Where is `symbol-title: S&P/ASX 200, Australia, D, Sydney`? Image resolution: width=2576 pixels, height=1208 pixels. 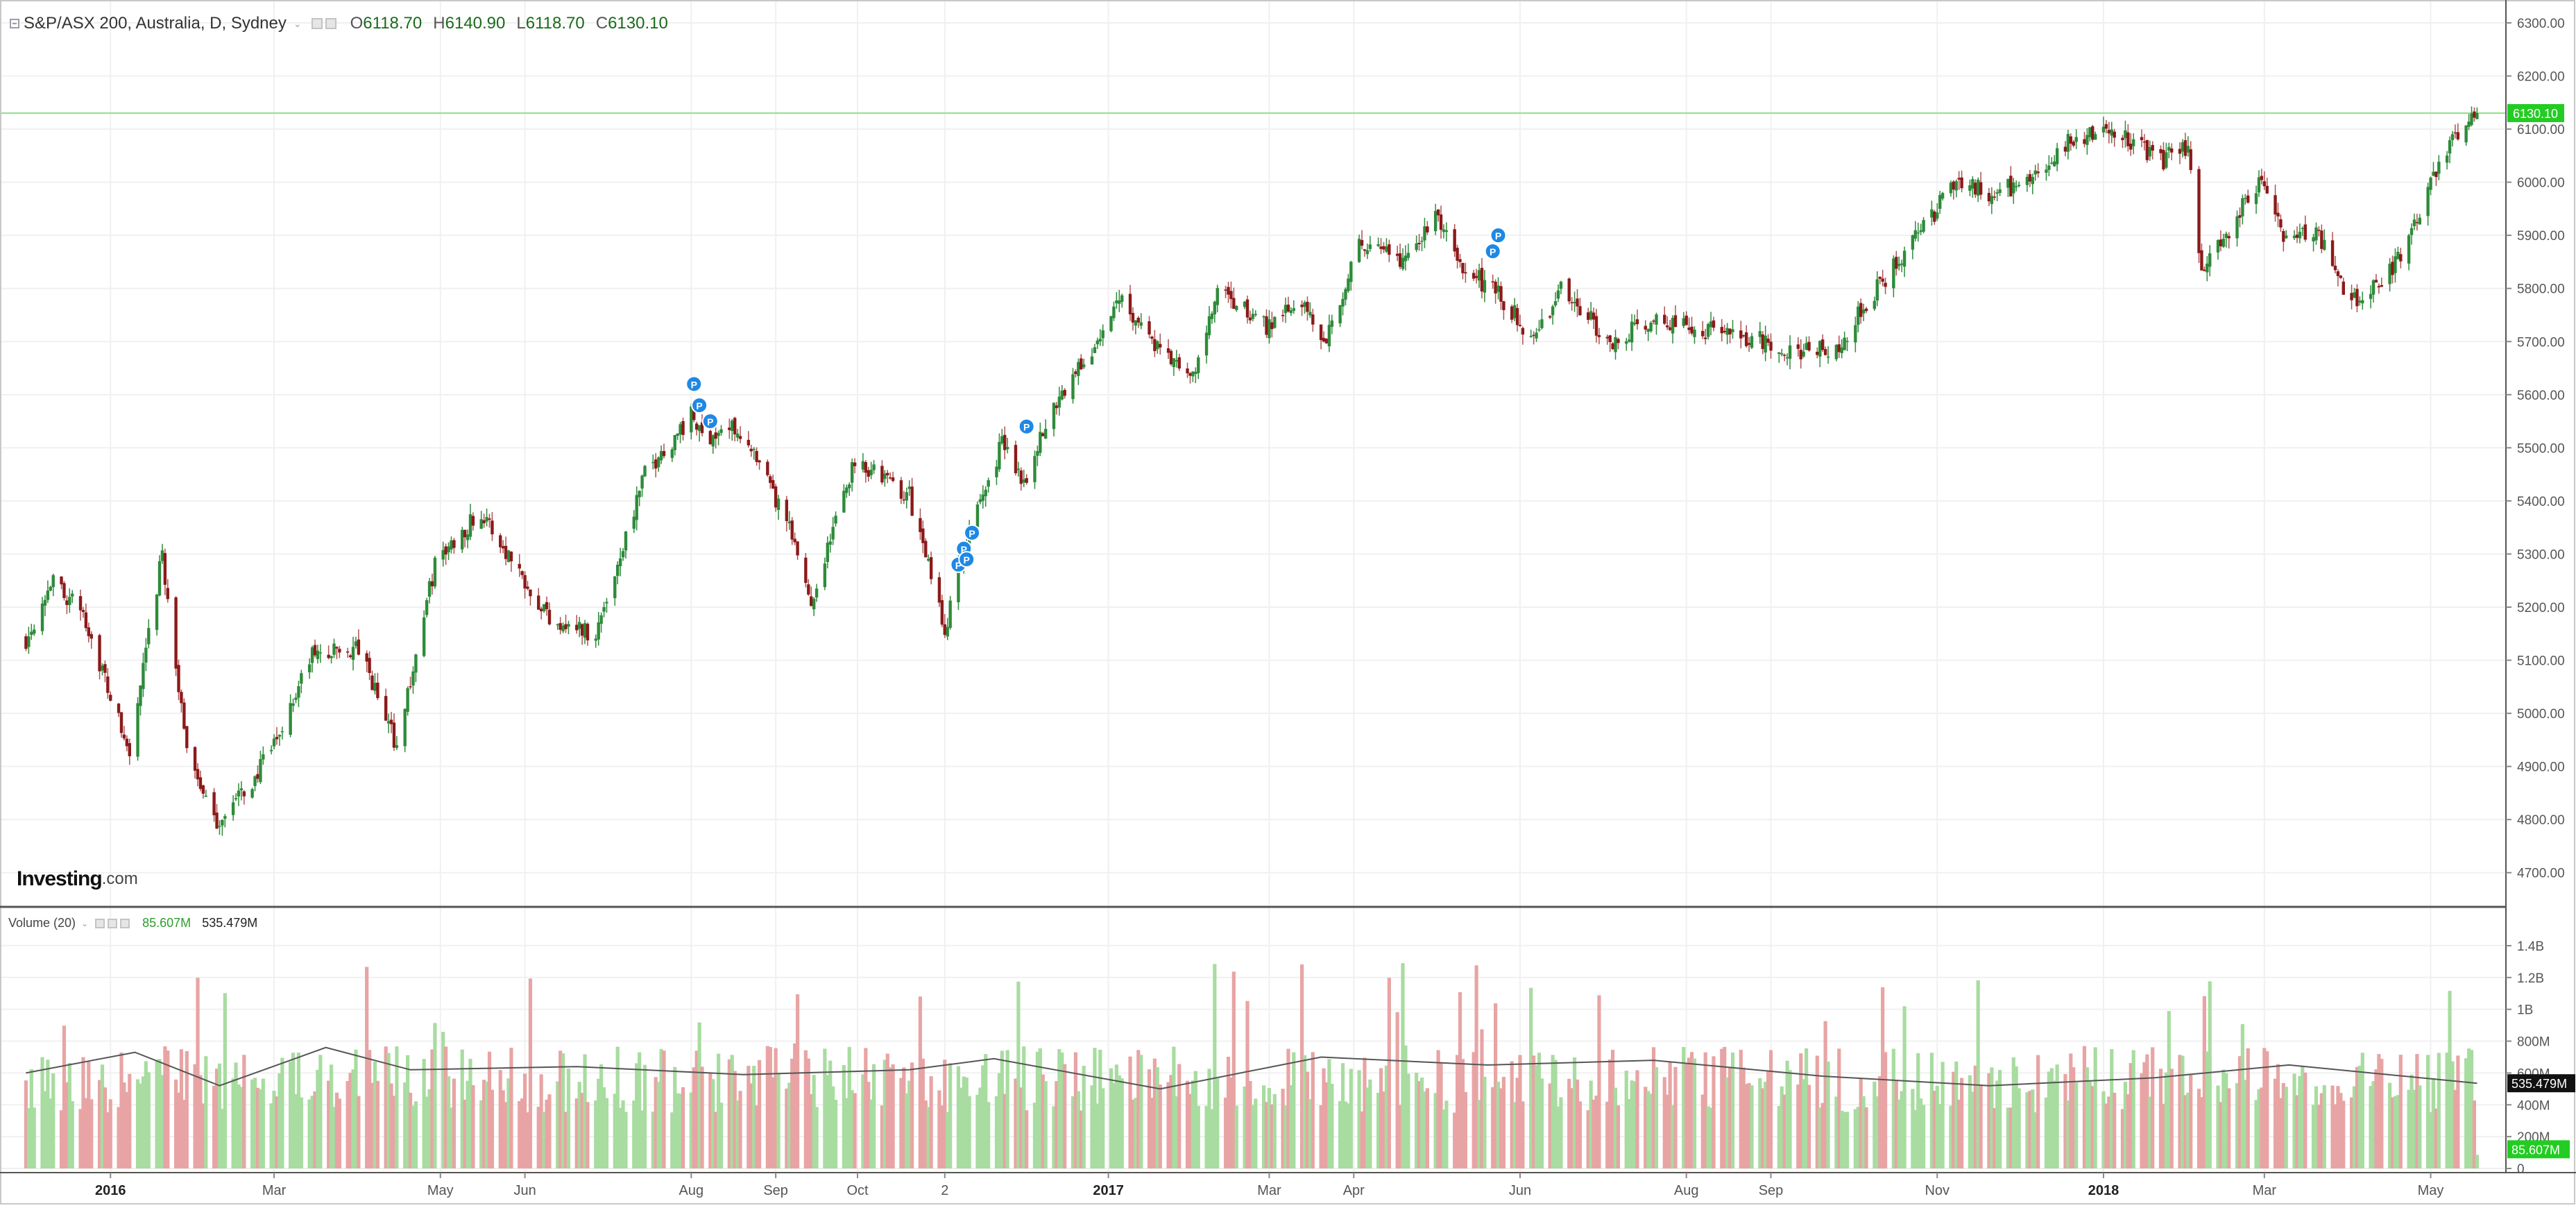 symbol-title: S&P/ASX 200, Australia, D, Sydney is located at coordinates (155, 23).